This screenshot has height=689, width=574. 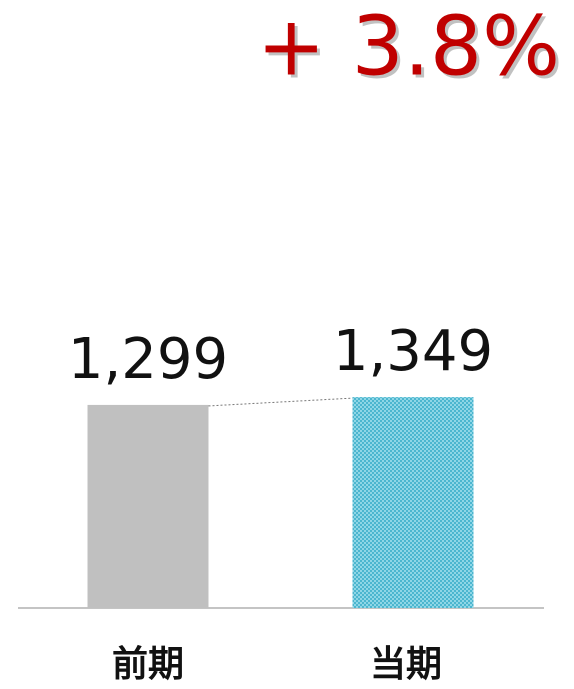 What do you see at coordinates (408, 47) in the screenshot?
I see `annotation: + 3.8%` at bounding box center [408, 47].